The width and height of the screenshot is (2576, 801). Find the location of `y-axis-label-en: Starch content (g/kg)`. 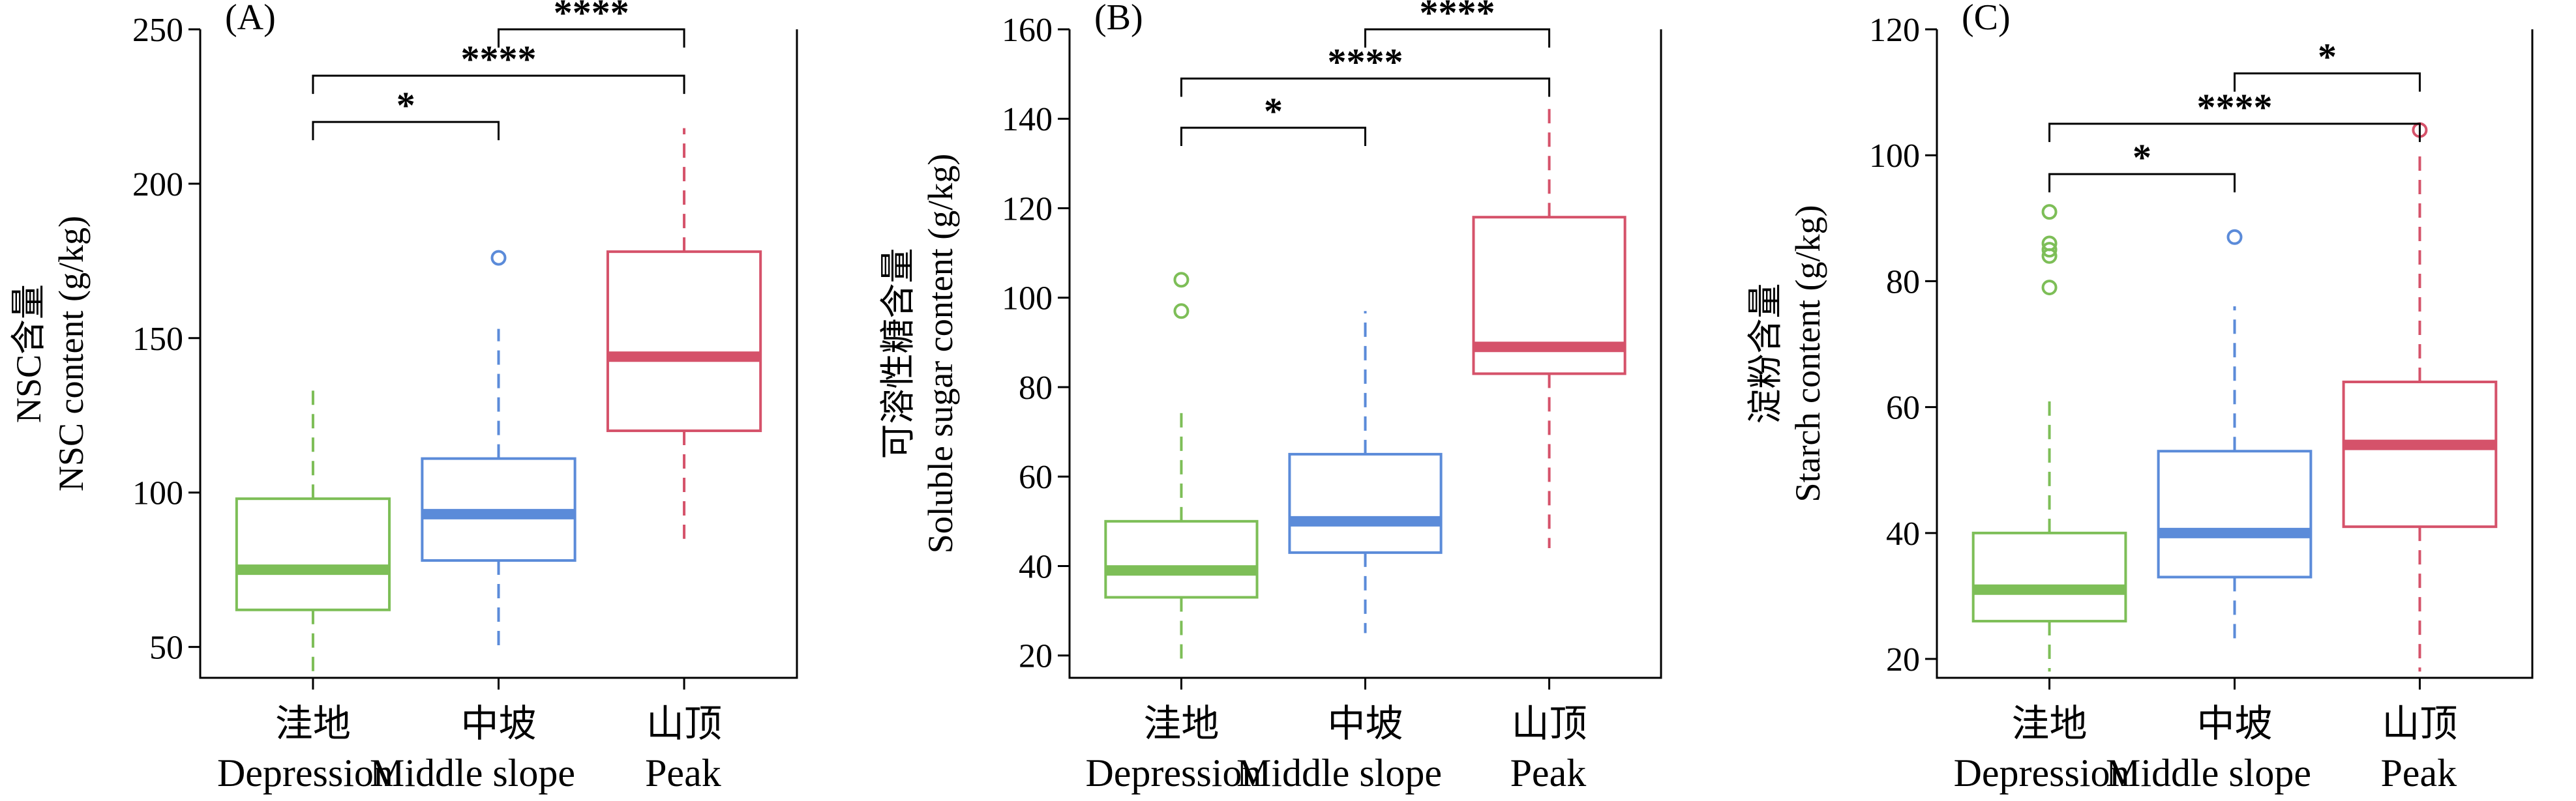

y-axis-label-en: Starch content (g/kg) is located at coordinates (1807, 353).